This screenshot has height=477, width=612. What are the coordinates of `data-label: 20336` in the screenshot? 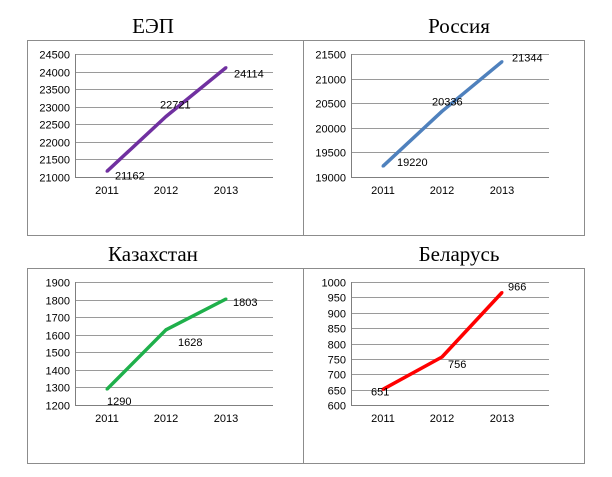 It's located at (447, 102).